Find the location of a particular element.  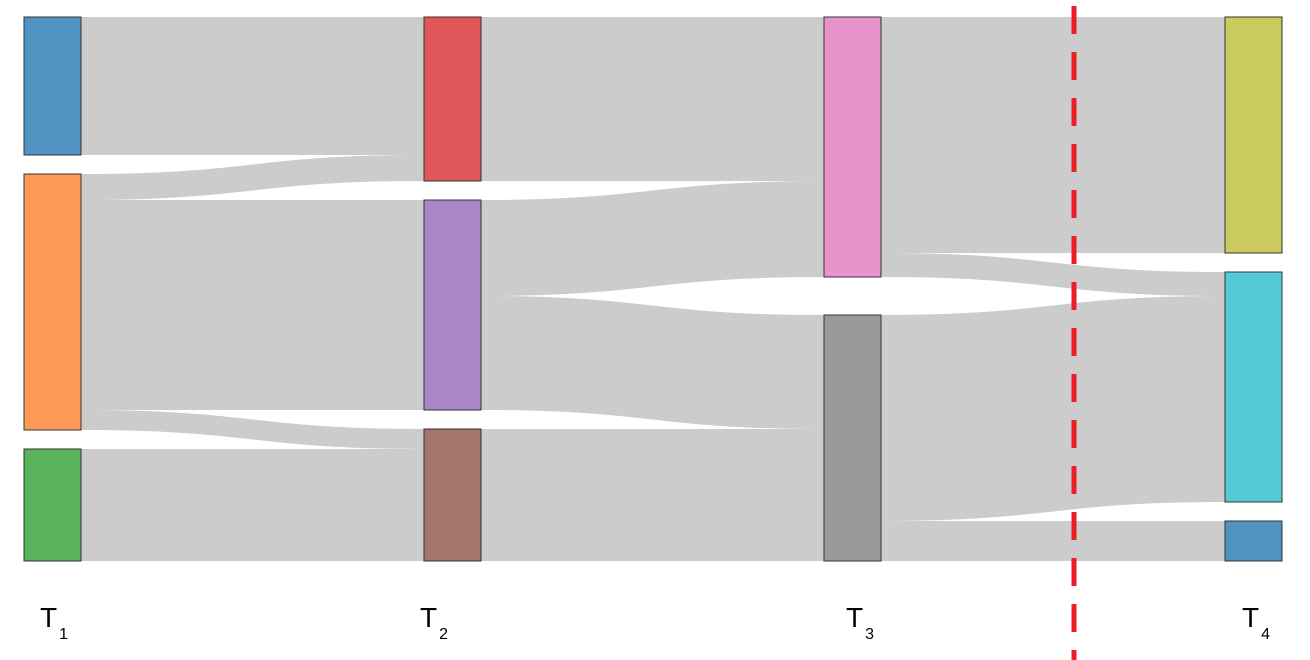

stage-label-t4: T4 is located at coordinates (1256, 622).